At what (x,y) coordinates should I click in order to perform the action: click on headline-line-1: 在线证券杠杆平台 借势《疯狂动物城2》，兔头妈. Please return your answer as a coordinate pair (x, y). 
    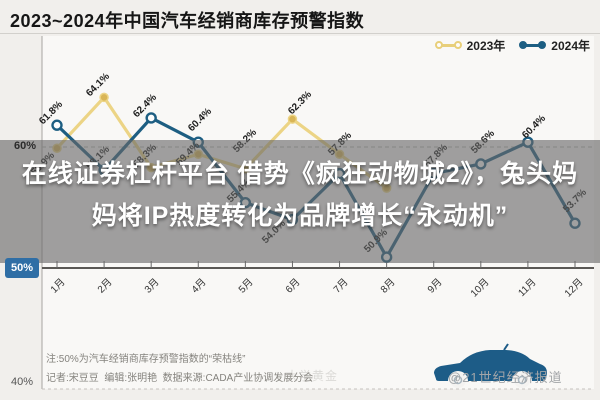
    Looking at the image, I should click on (300, 174).